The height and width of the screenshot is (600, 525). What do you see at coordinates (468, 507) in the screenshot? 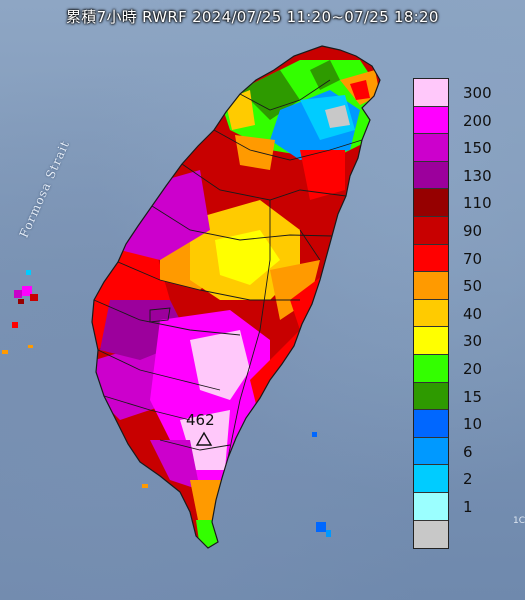
I see `legend-label: 1` at bounding box center [468, 507].